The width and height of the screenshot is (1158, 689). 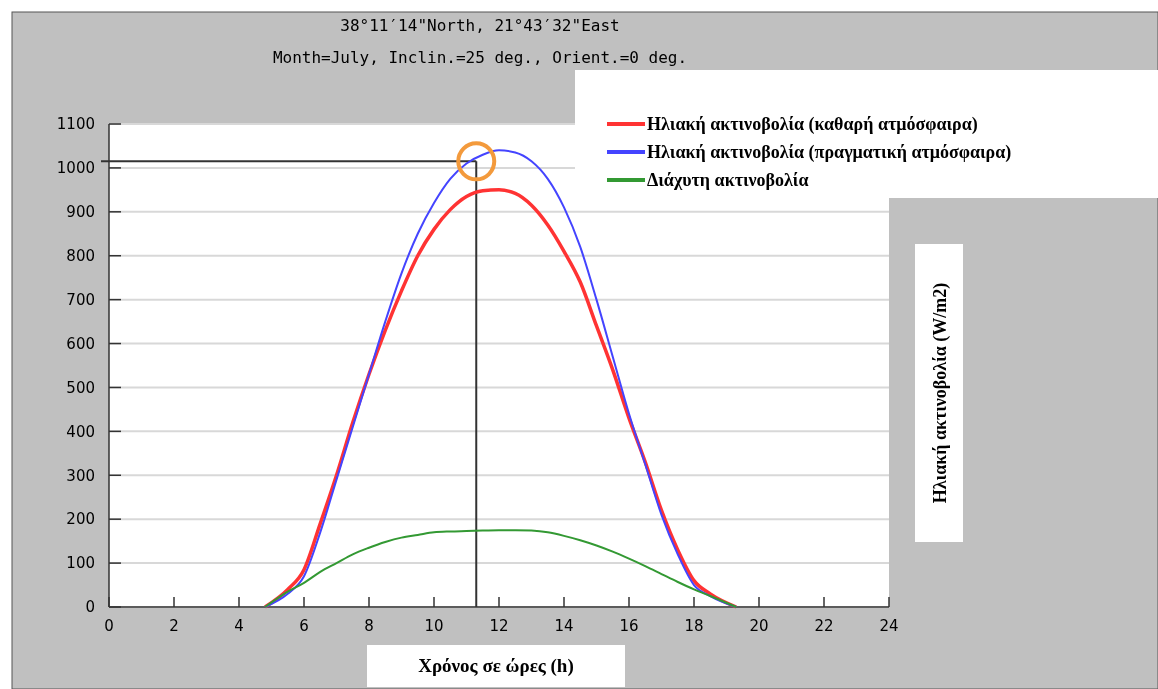 What do you see at coordinates (824, 626) in the screenshot?
I see `x-tick-label: 22` at bounding box center [824, 626].